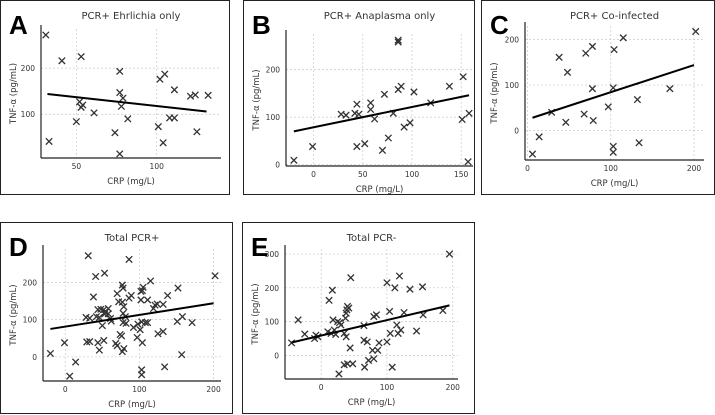 The width and height of the screenshot is (715, 415). Describe the element at coordinates (380, 16) in the screenshot. I see `chart-title: PCR+ Anaplasma only` at that location.